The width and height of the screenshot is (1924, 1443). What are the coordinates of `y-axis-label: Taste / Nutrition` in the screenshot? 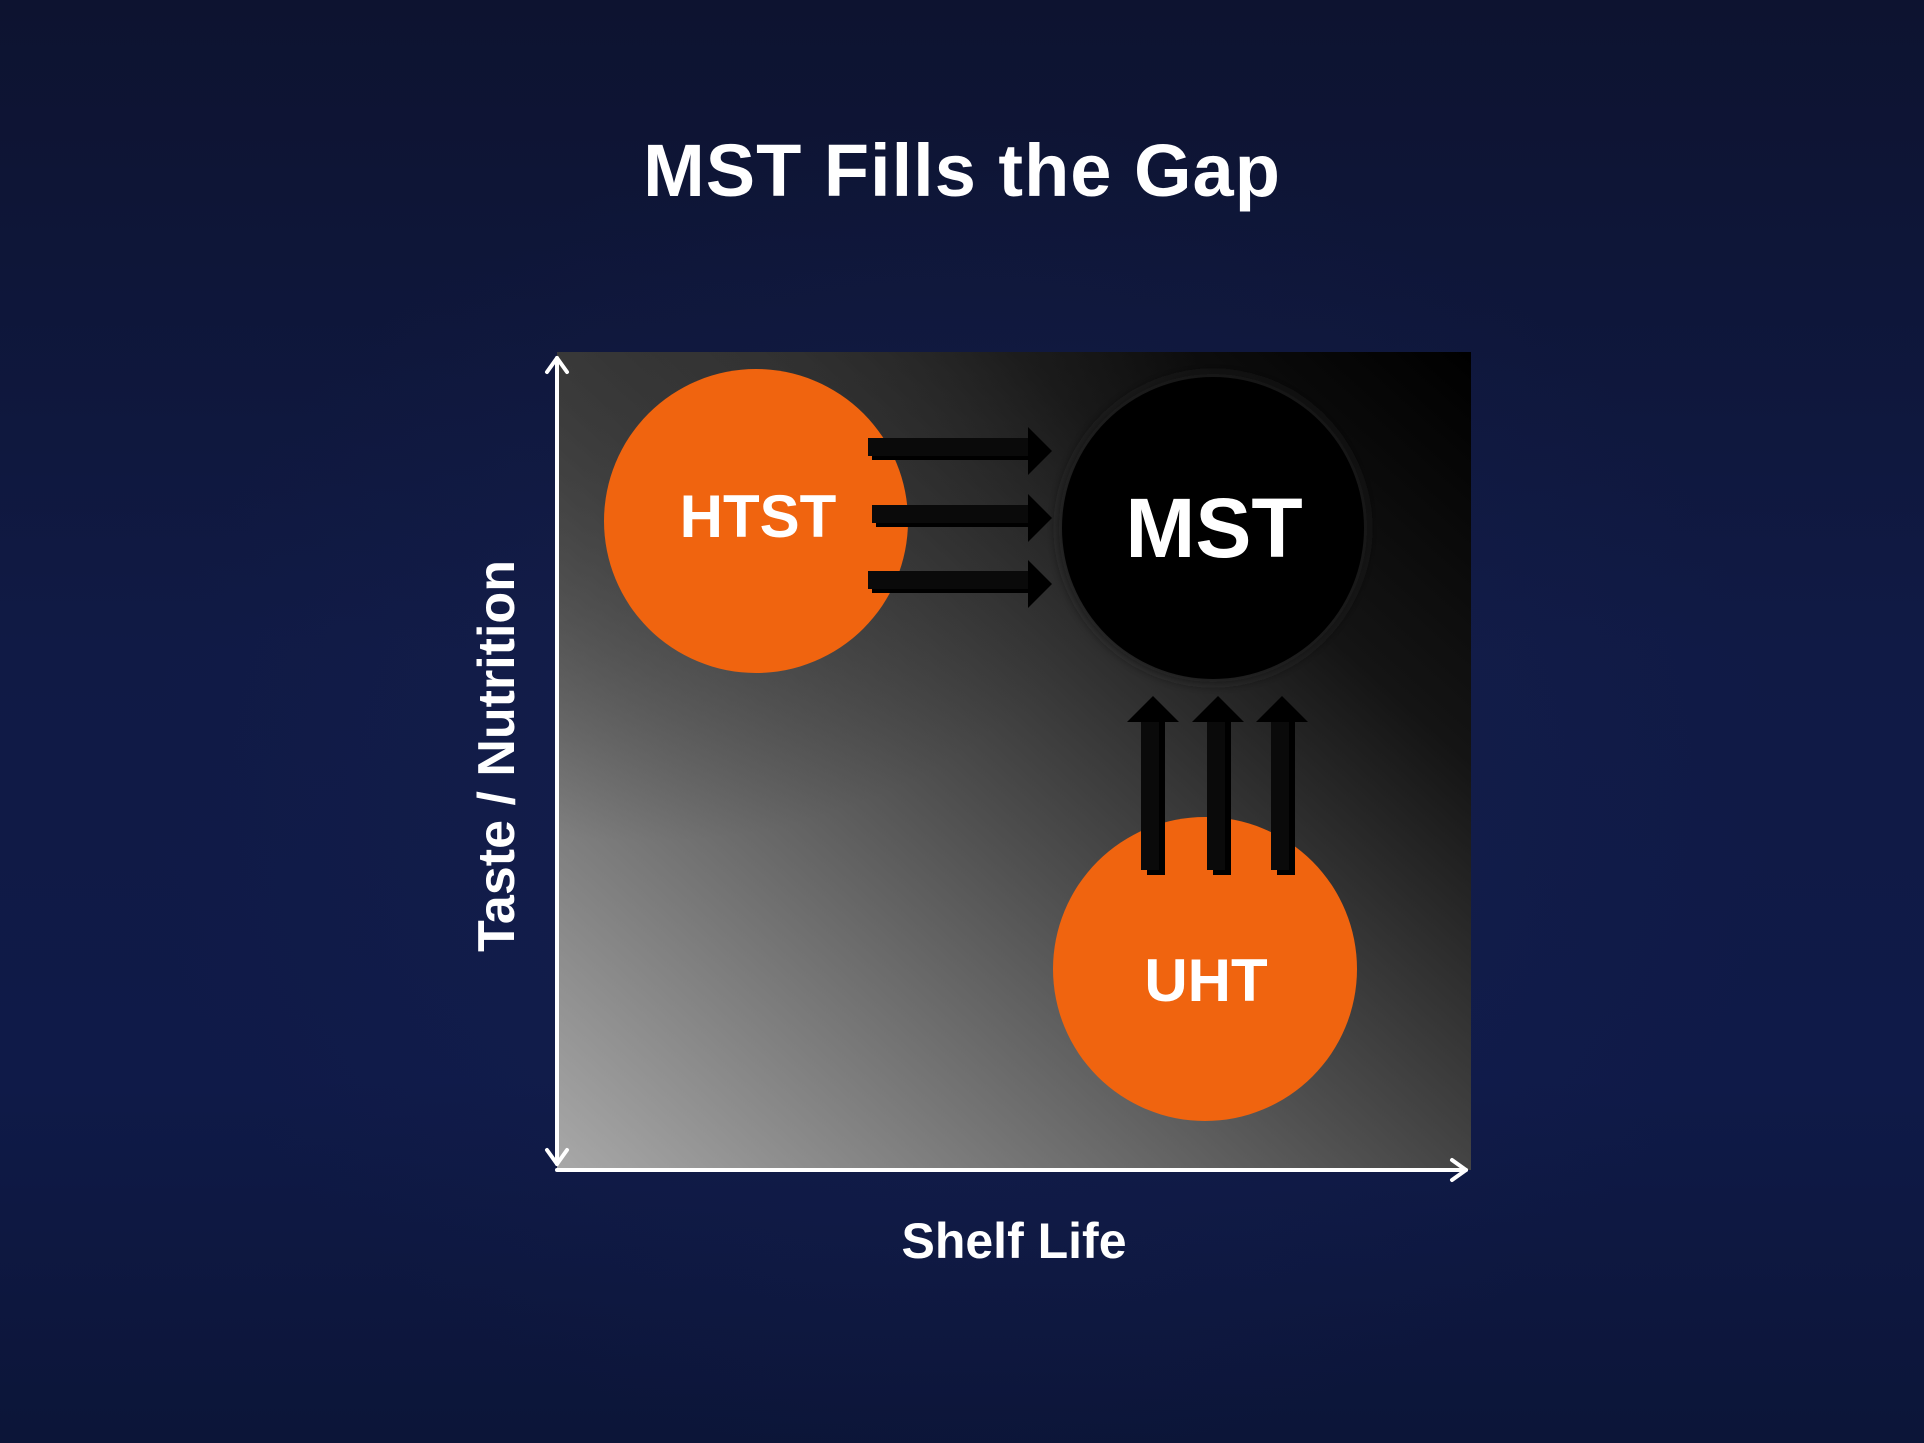 It's located at (497, 756).